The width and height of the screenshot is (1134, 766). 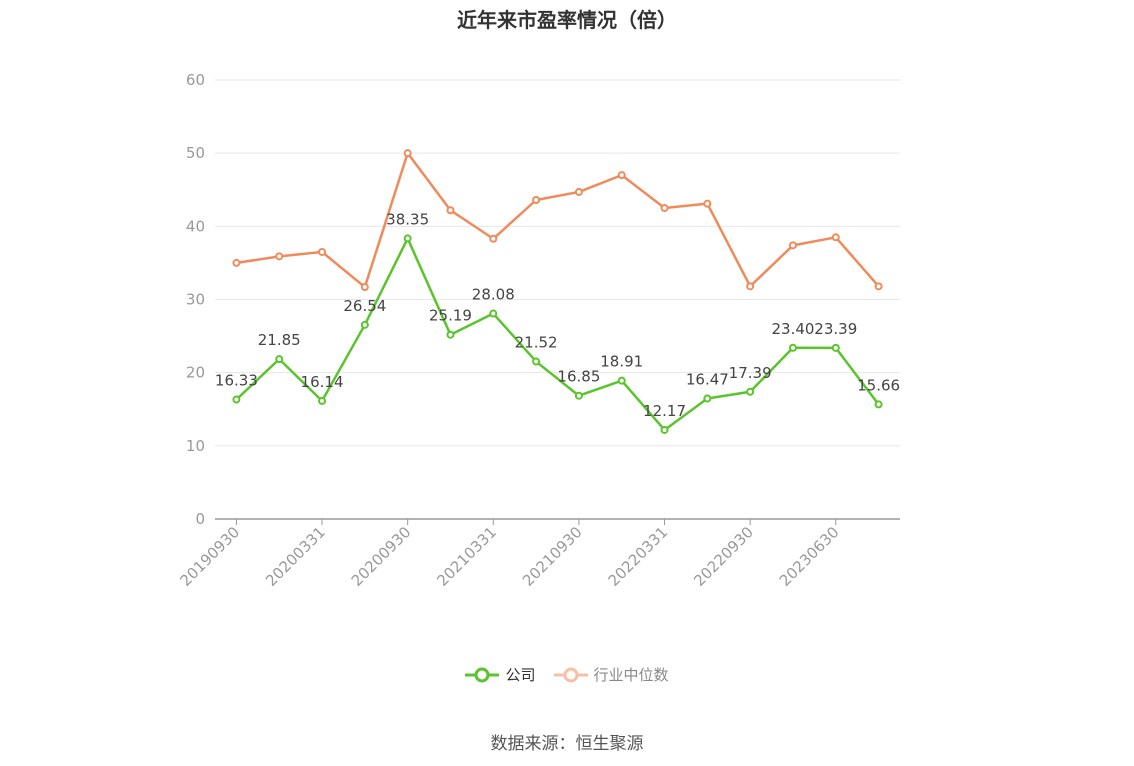 What do you see at coordinates (482, 674) in the screenshot?
I see `legend-marker-company` at bounding box center [482, 674].